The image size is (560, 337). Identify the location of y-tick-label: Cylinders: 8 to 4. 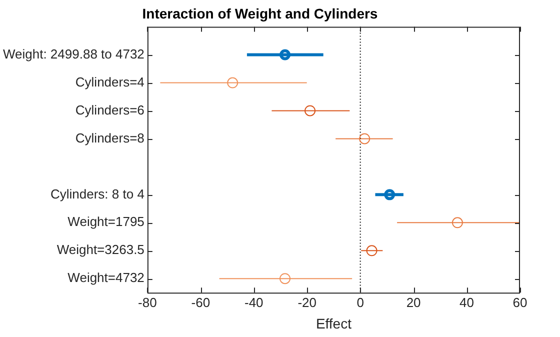
(97, 194).